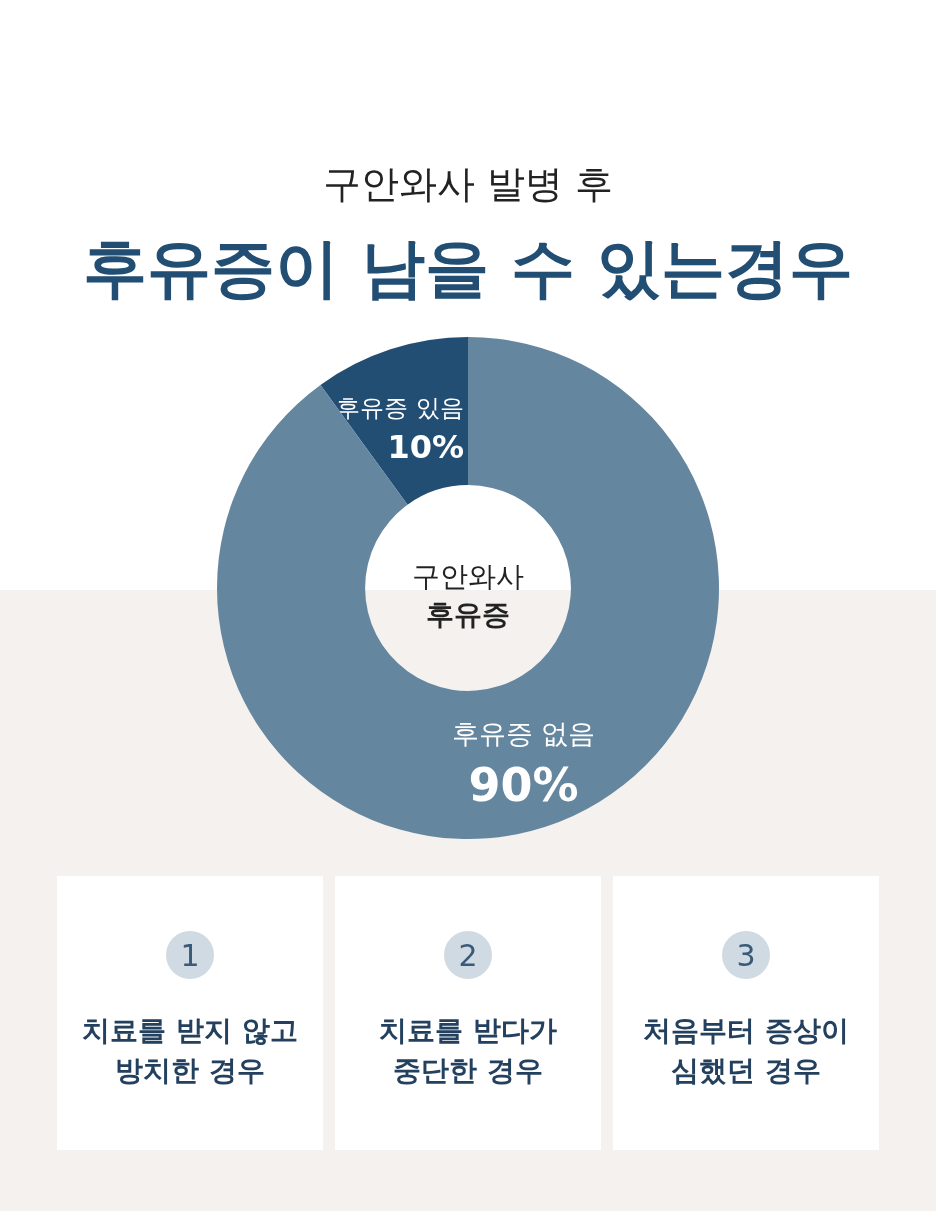 Image resolution: width=936 pixels, height=1211 pixels. Describe the element at coordinates (468, 268) in the screenshot. I see `chart-title: 후유증이 남을 수 있는경우` at that location.